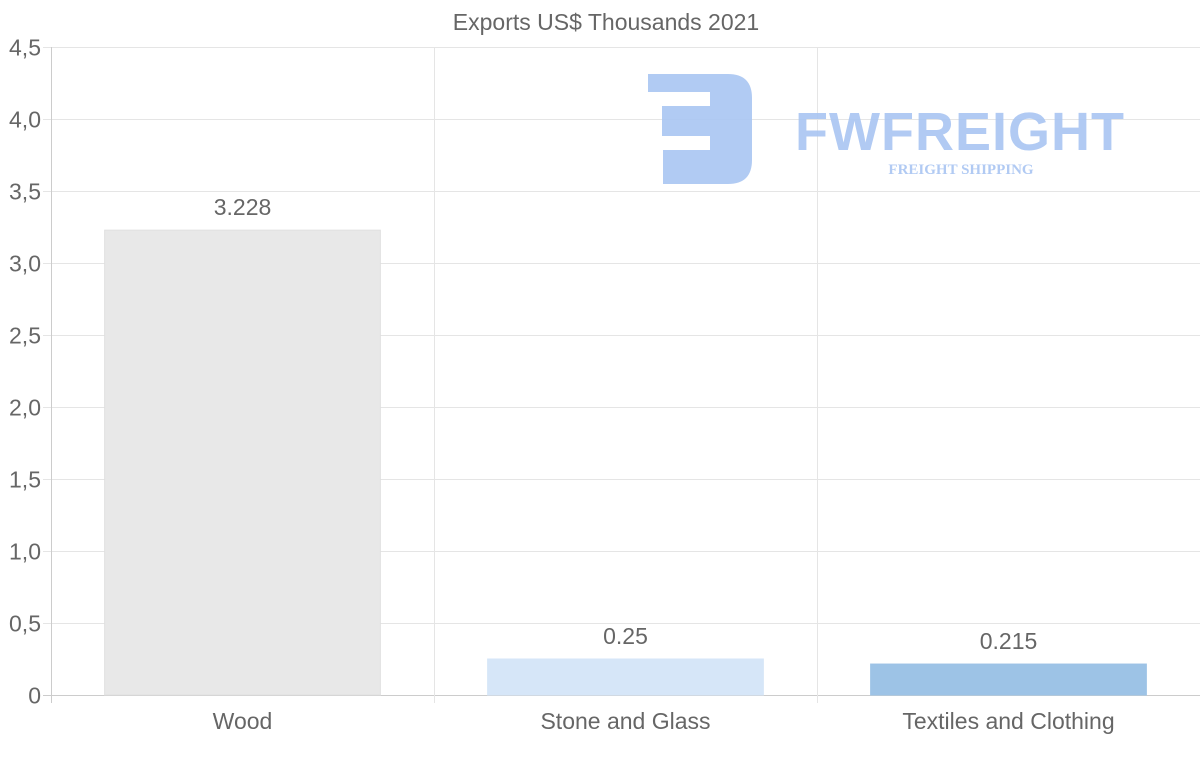 The height and width of the screenshot is (763, 1200). I want to click on y-tick-label: 4,0, so click(25, 120).